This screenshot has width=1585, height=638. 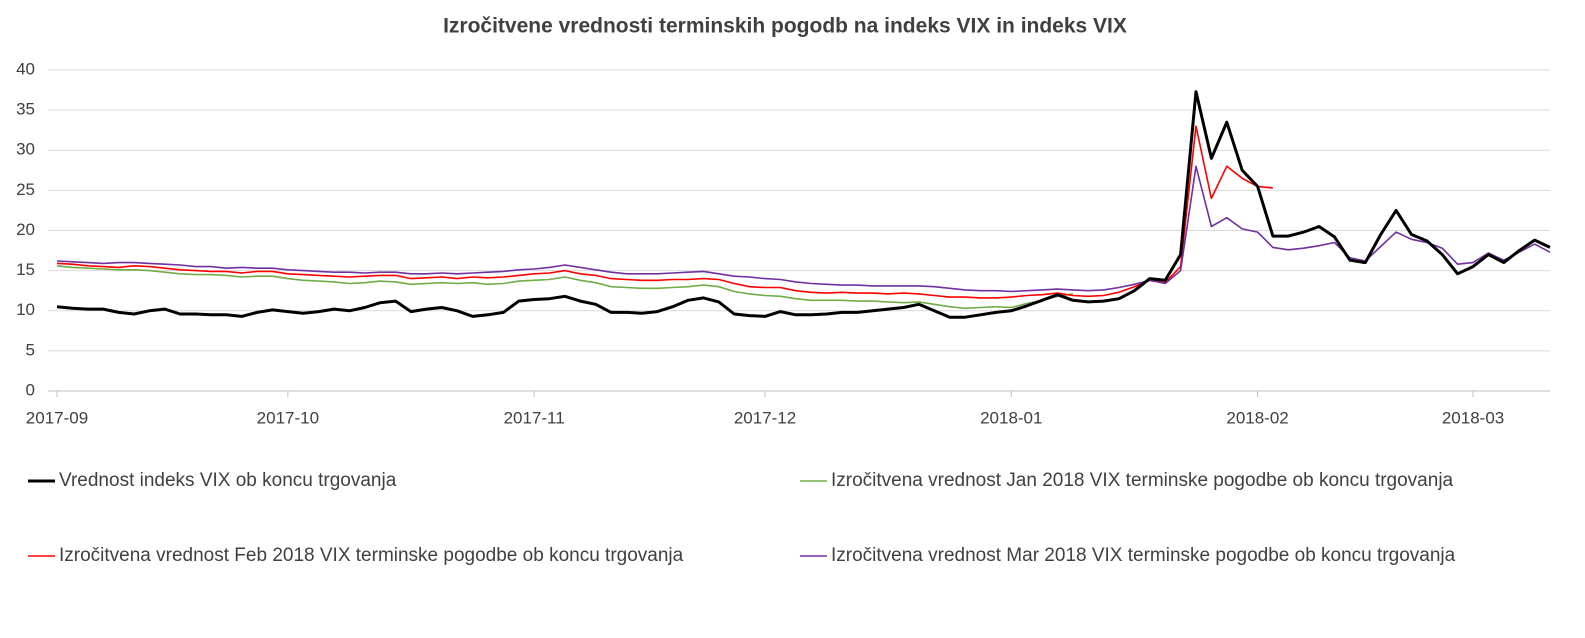 I want to click on y-tick-label: 0, so click(x=30, y=389).